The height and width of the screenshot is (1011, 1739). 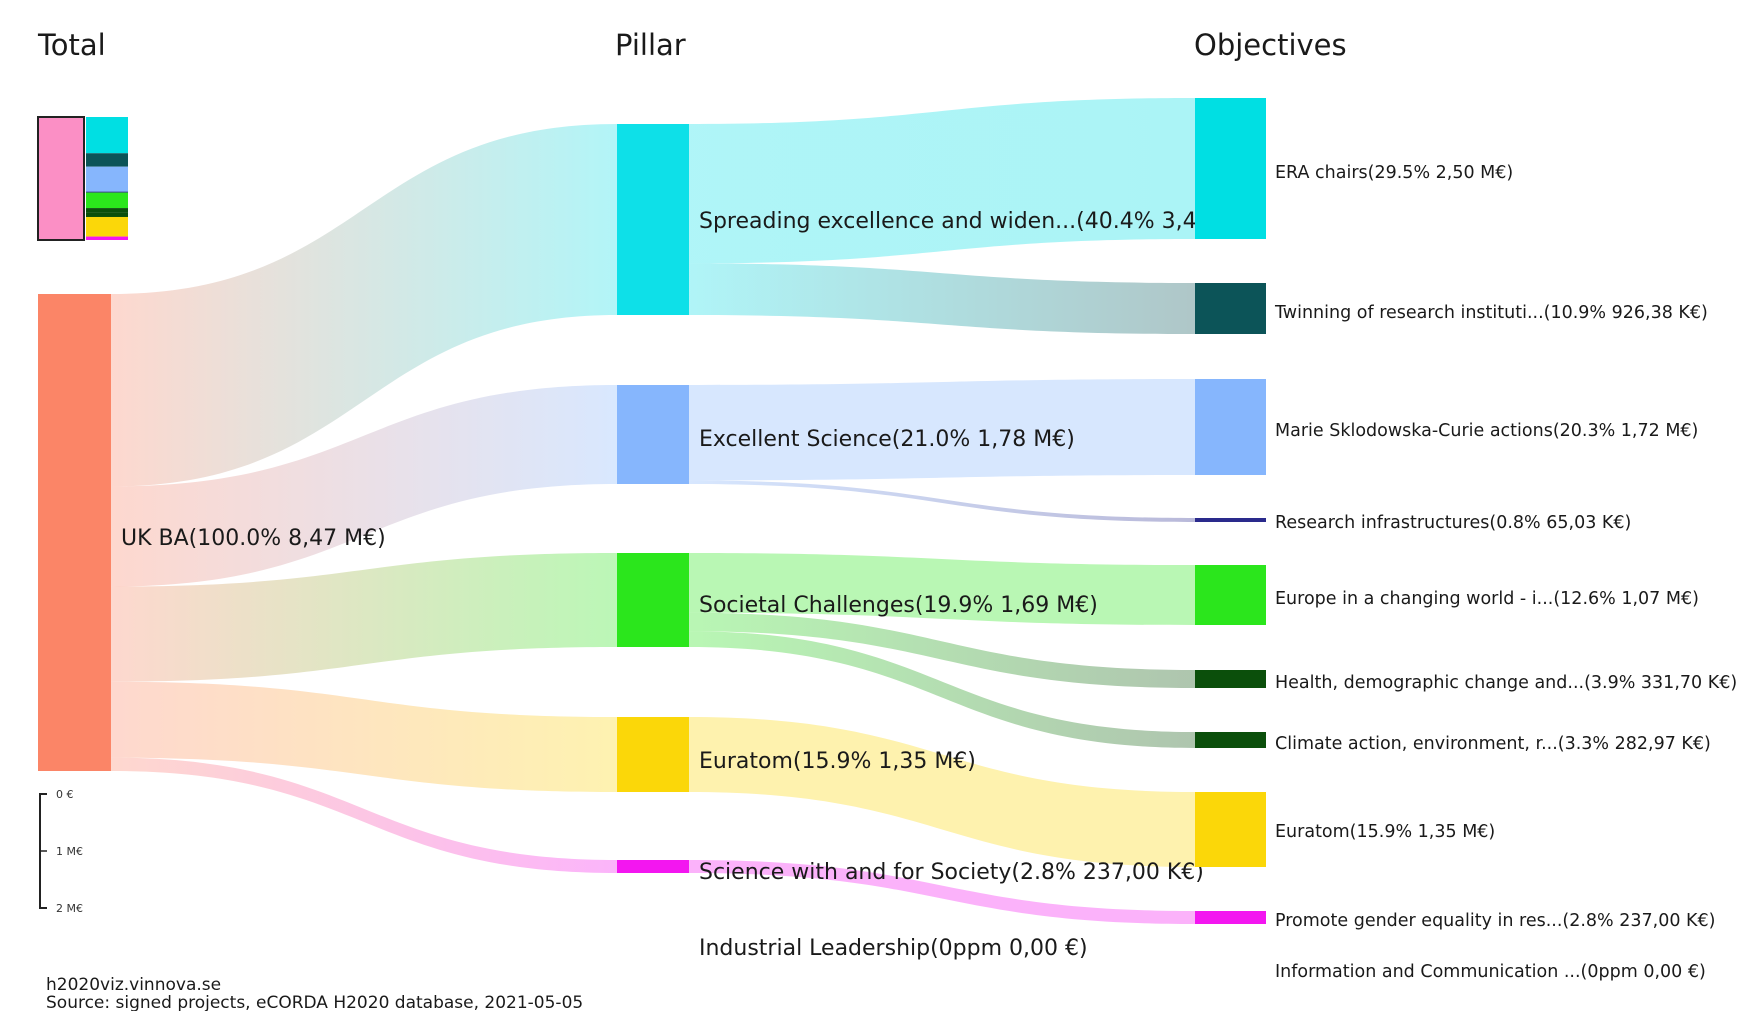 I want to click on minimap-segment-gender, so click(x=107, y=238).